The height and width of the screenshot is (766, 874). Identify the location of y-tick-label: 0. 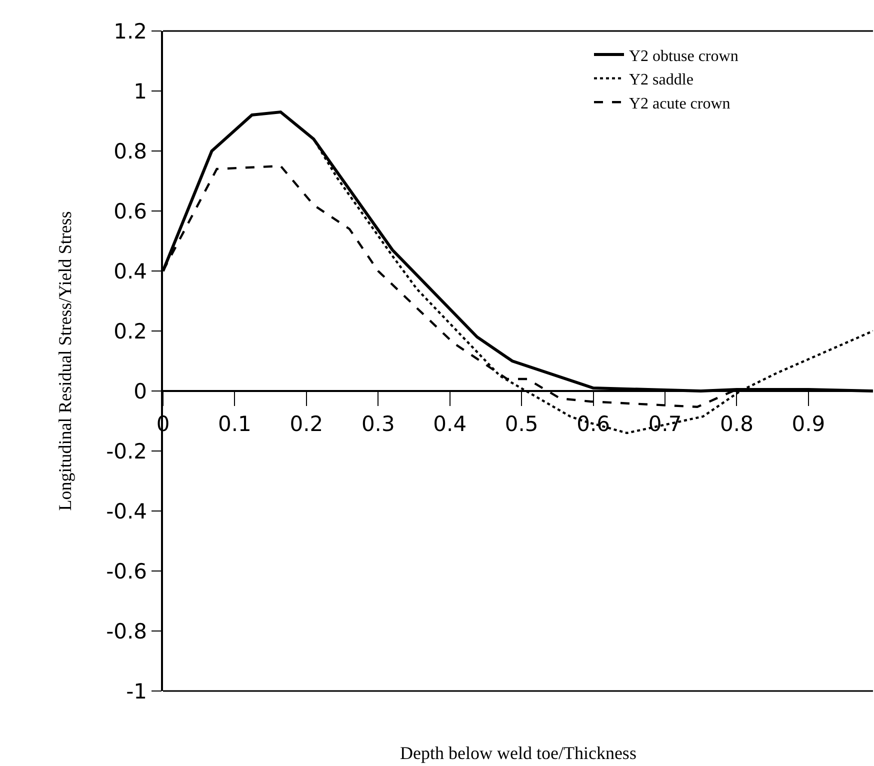
(141, 391).